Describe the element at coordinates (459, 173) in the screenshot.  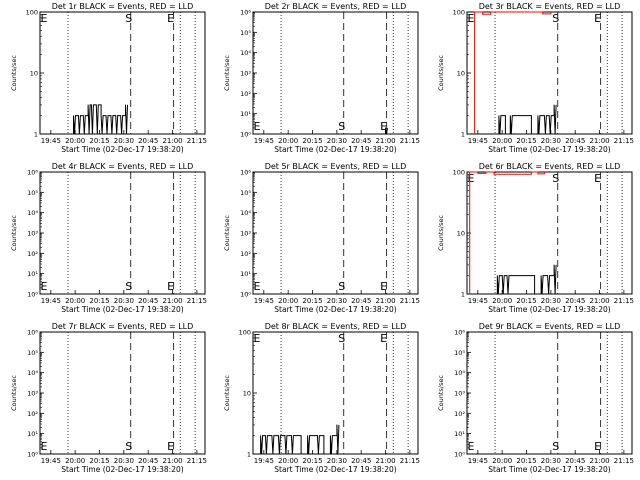
I see `y-tick-label: 100` at that location.